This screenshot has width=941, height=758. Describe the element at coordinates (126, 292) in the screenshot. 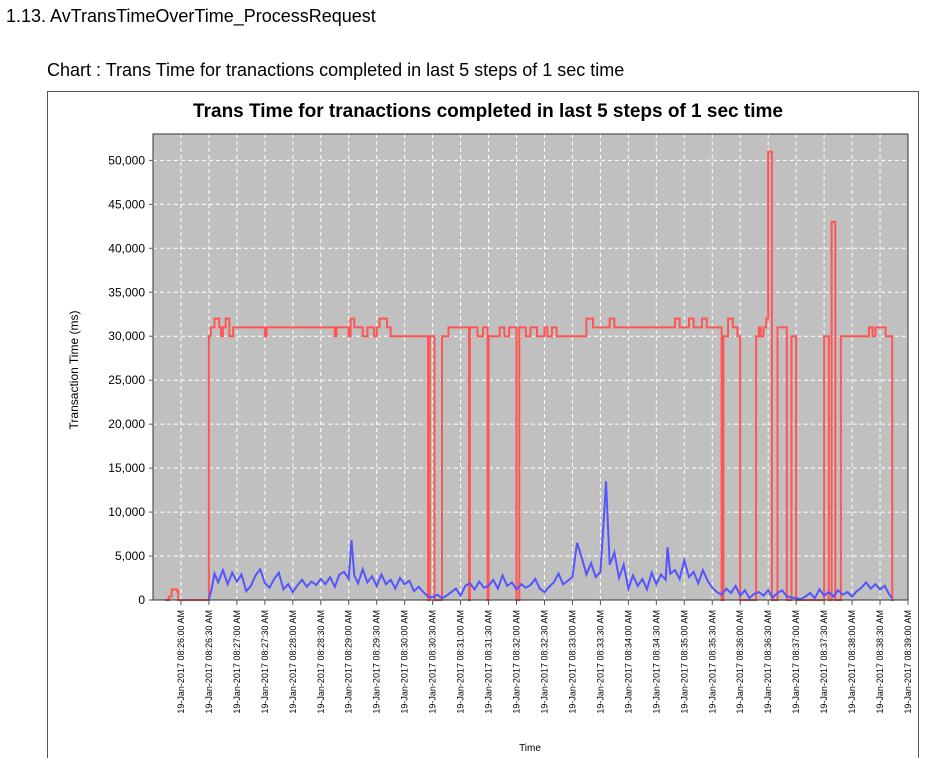

I see `y-tick-label: 35,000` at that location.